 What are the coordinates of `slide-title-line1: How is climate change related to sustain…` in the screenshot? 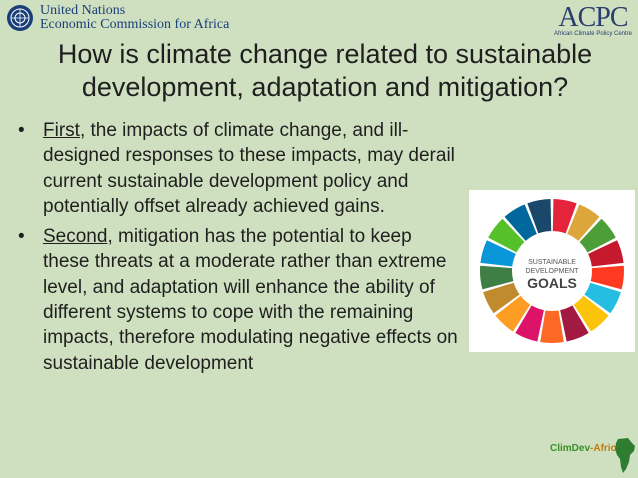 It's located at (325, 54).